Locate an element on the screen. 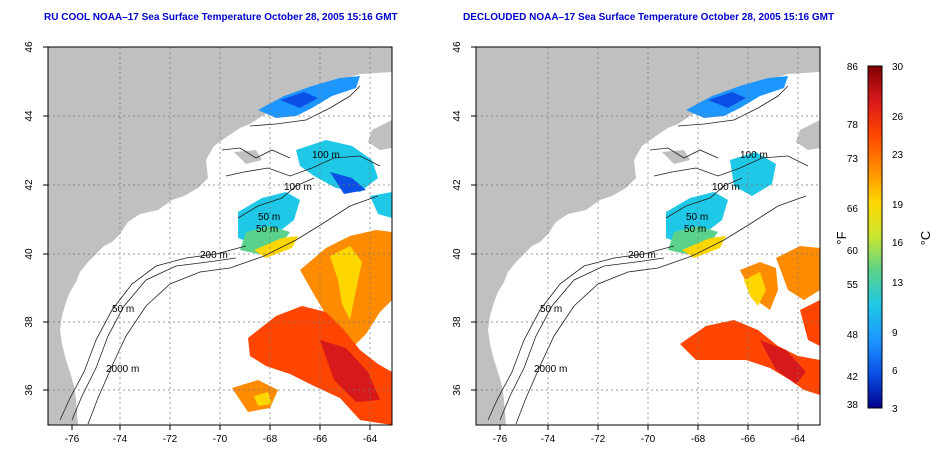  celsius-tick: 30 is located at coordinates (898, 67).